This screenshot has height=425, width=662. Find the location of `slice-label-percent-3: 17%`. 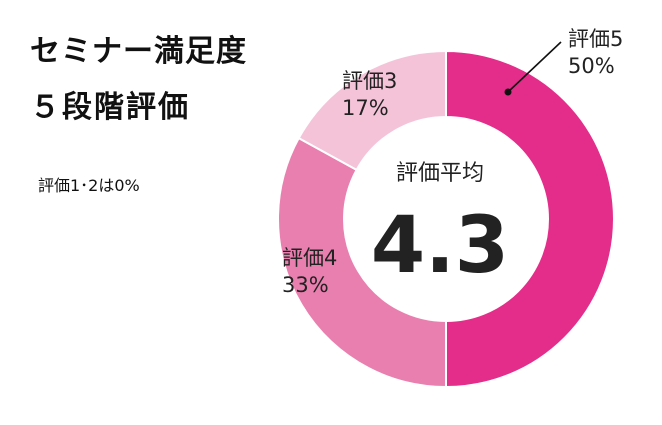

slice-label-percent-3: 17% is located at coordinates (365, 108).